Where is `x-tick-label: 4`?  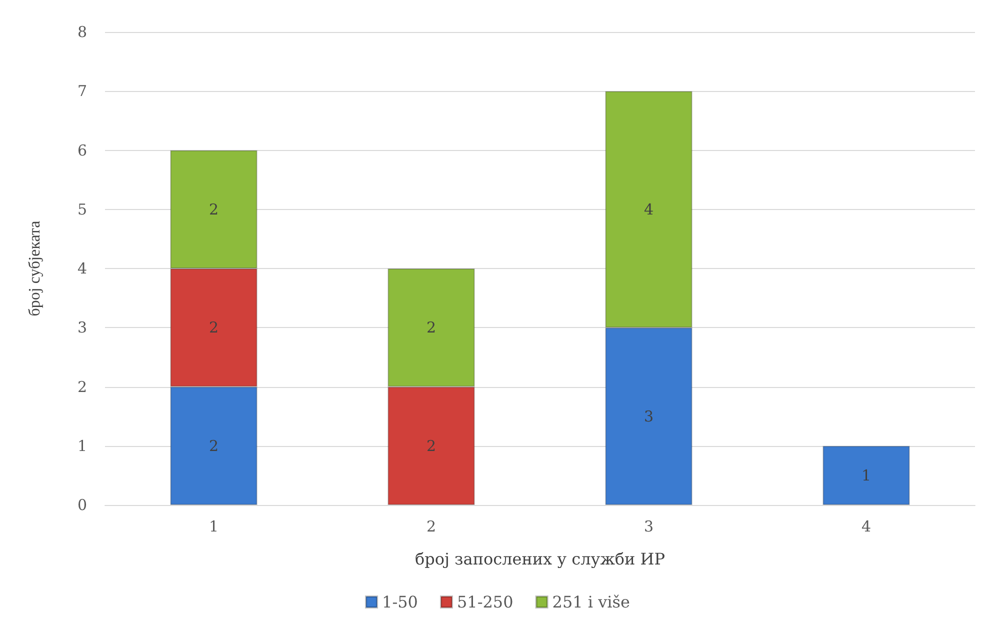 x-tick-label: 4 is located at coordinates (866, 527).